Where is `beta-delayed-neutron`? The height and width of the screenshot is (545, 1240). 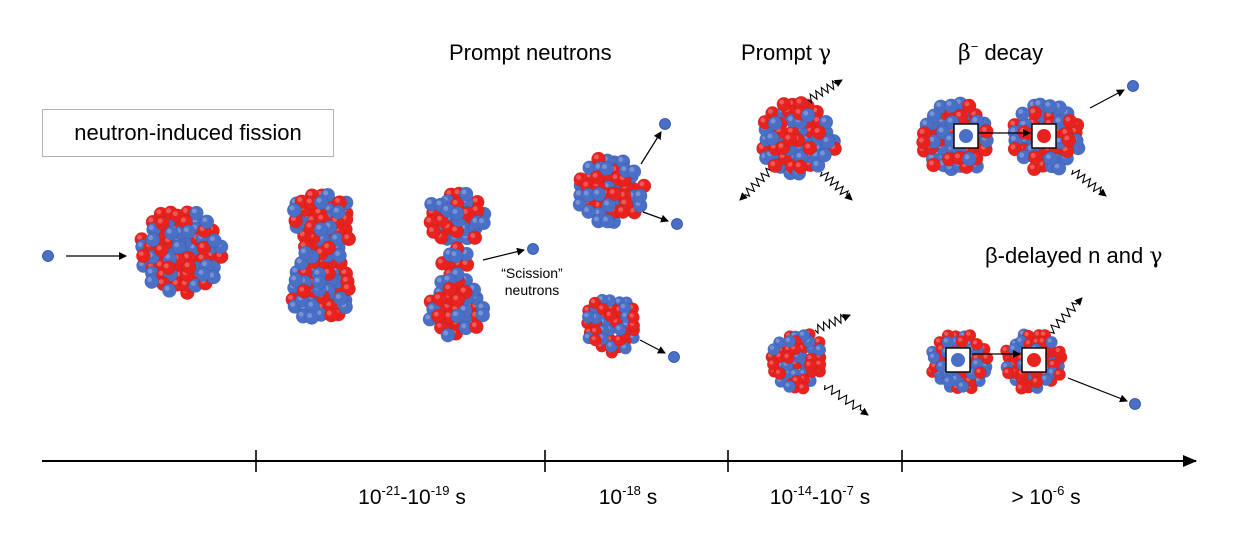
beta-delayed-neutron is located at coordinates (1135, 404).